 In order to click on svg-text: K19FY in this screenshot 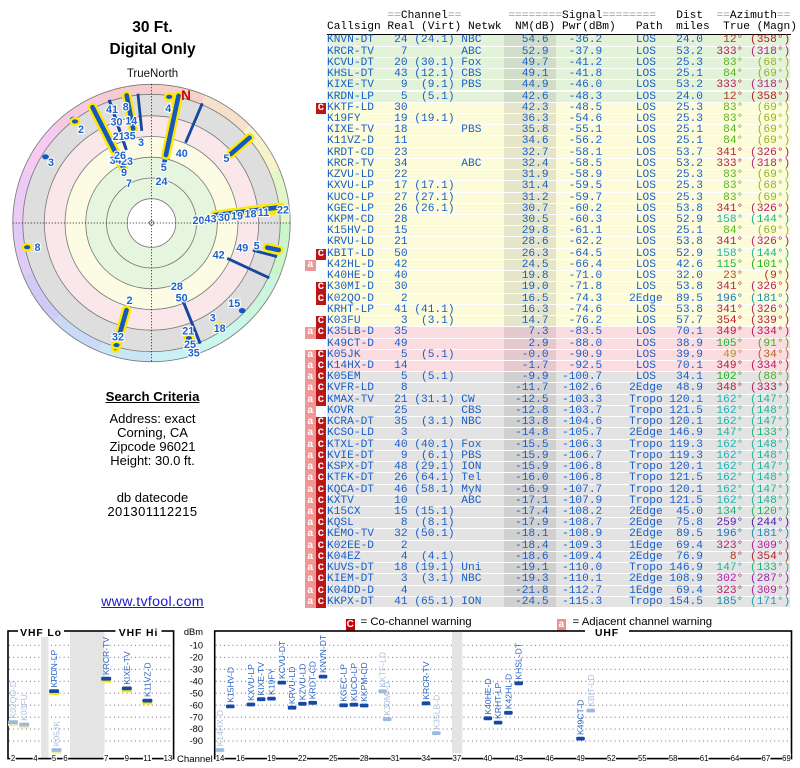, I will do `click(272, 681)`.